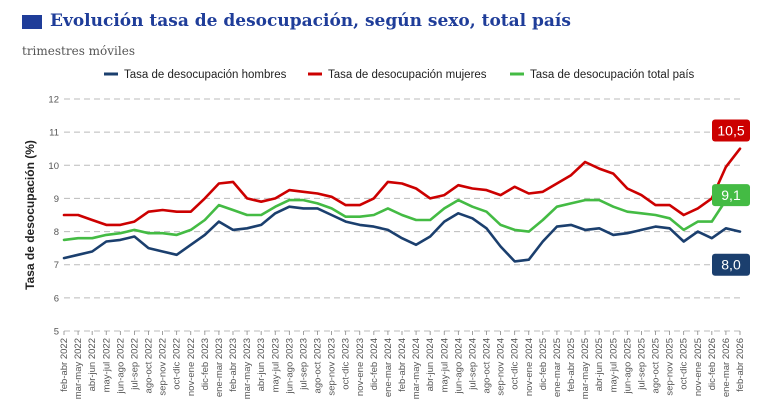 Image resolution: width=771 pixels, height=419 pixels. Describe the element at coordinates (571, 365) in the screenshot. I see `x-tick-label: feb-abr 2025` at that location.